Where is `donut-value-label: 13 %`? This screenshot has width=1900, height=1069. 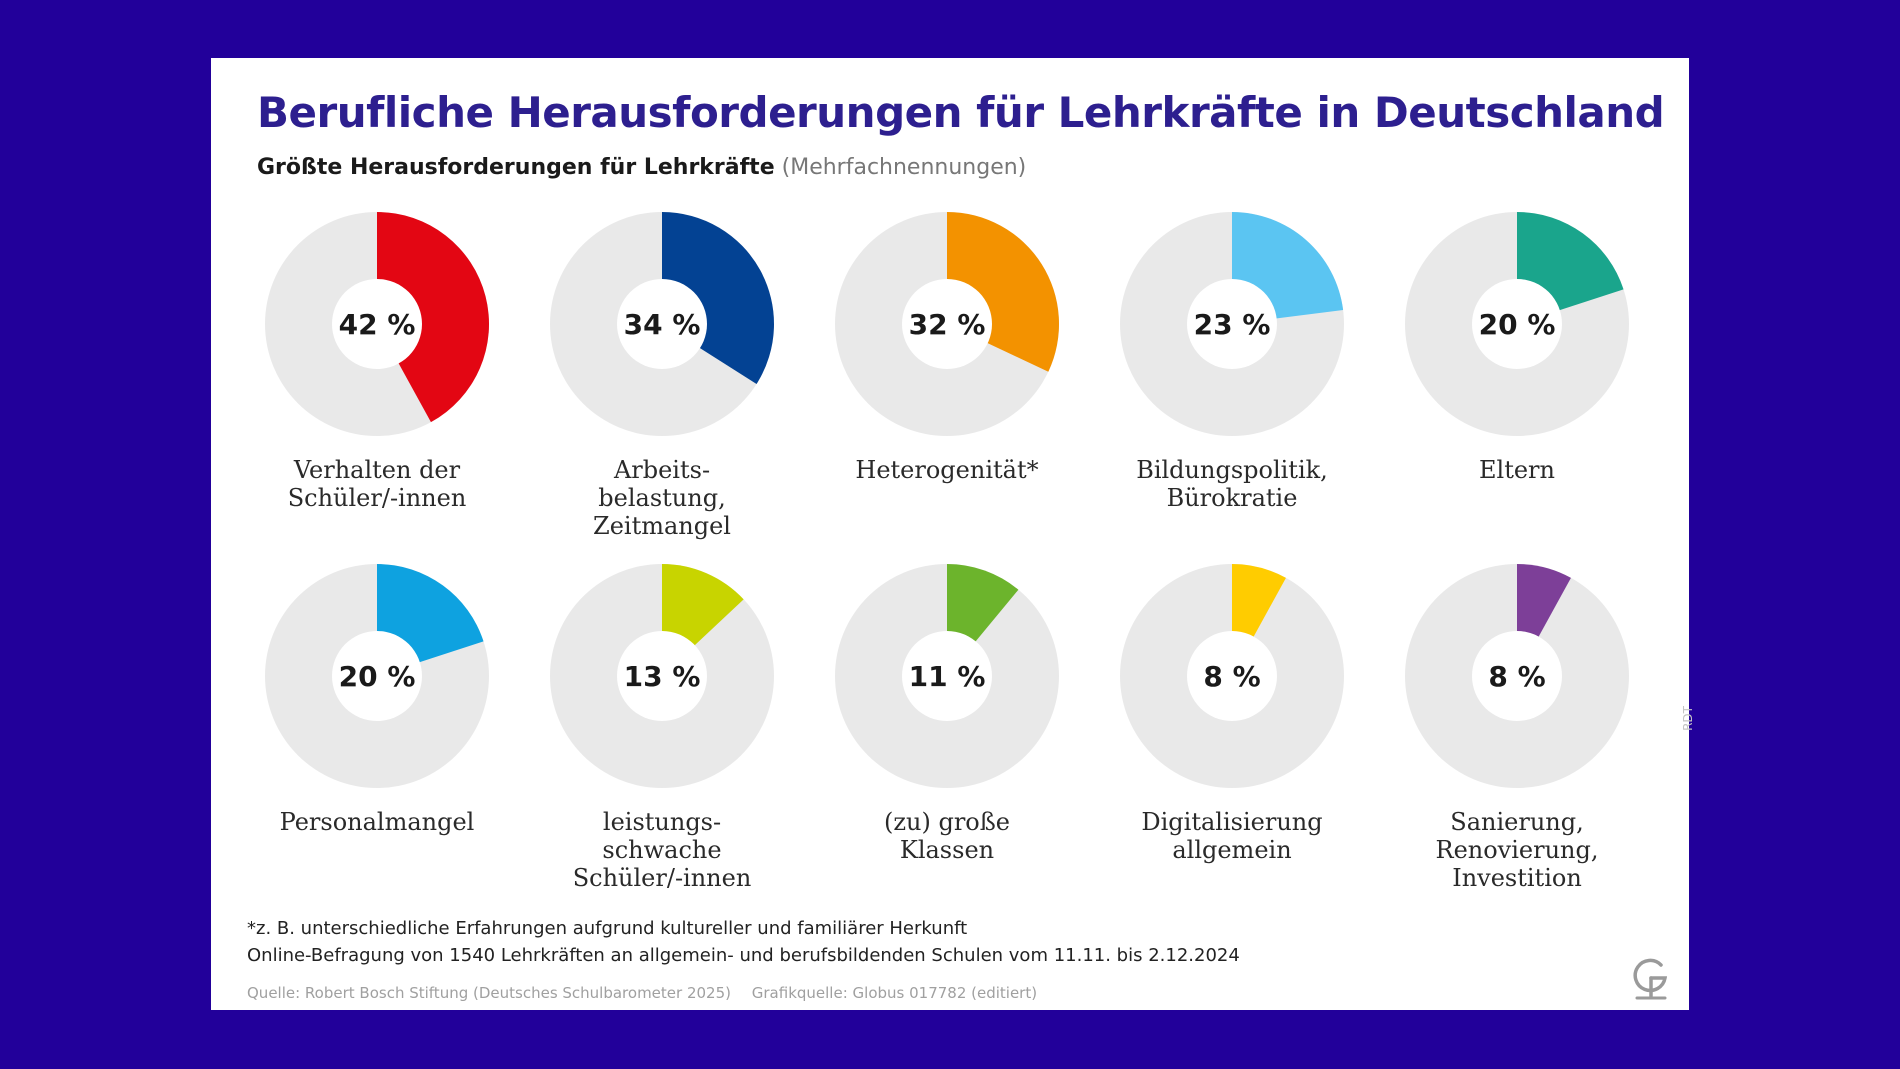
donut-value-label: 13 % is located at coordinates (662, 676).